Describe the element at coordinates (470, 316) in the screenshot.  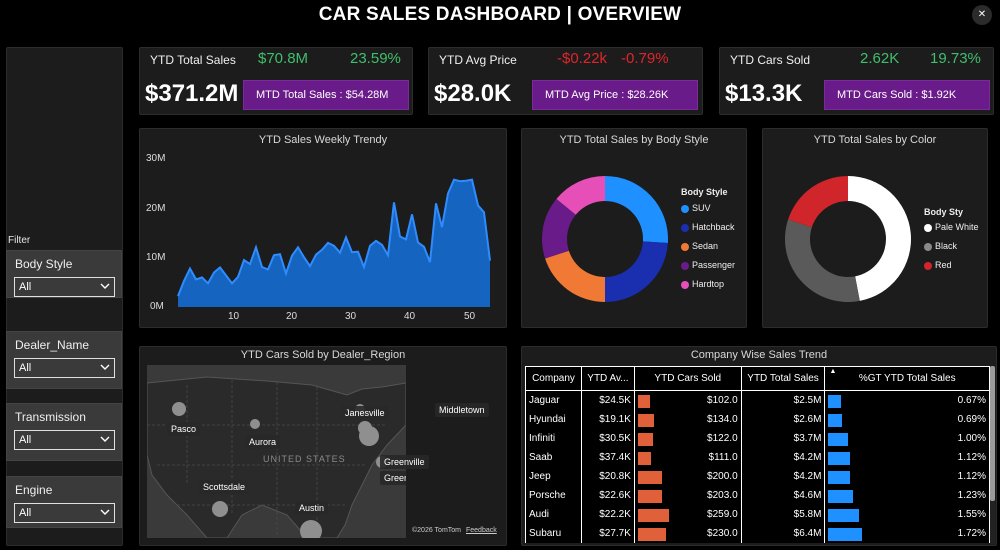
I see `x-tick-label: 50` at that location.